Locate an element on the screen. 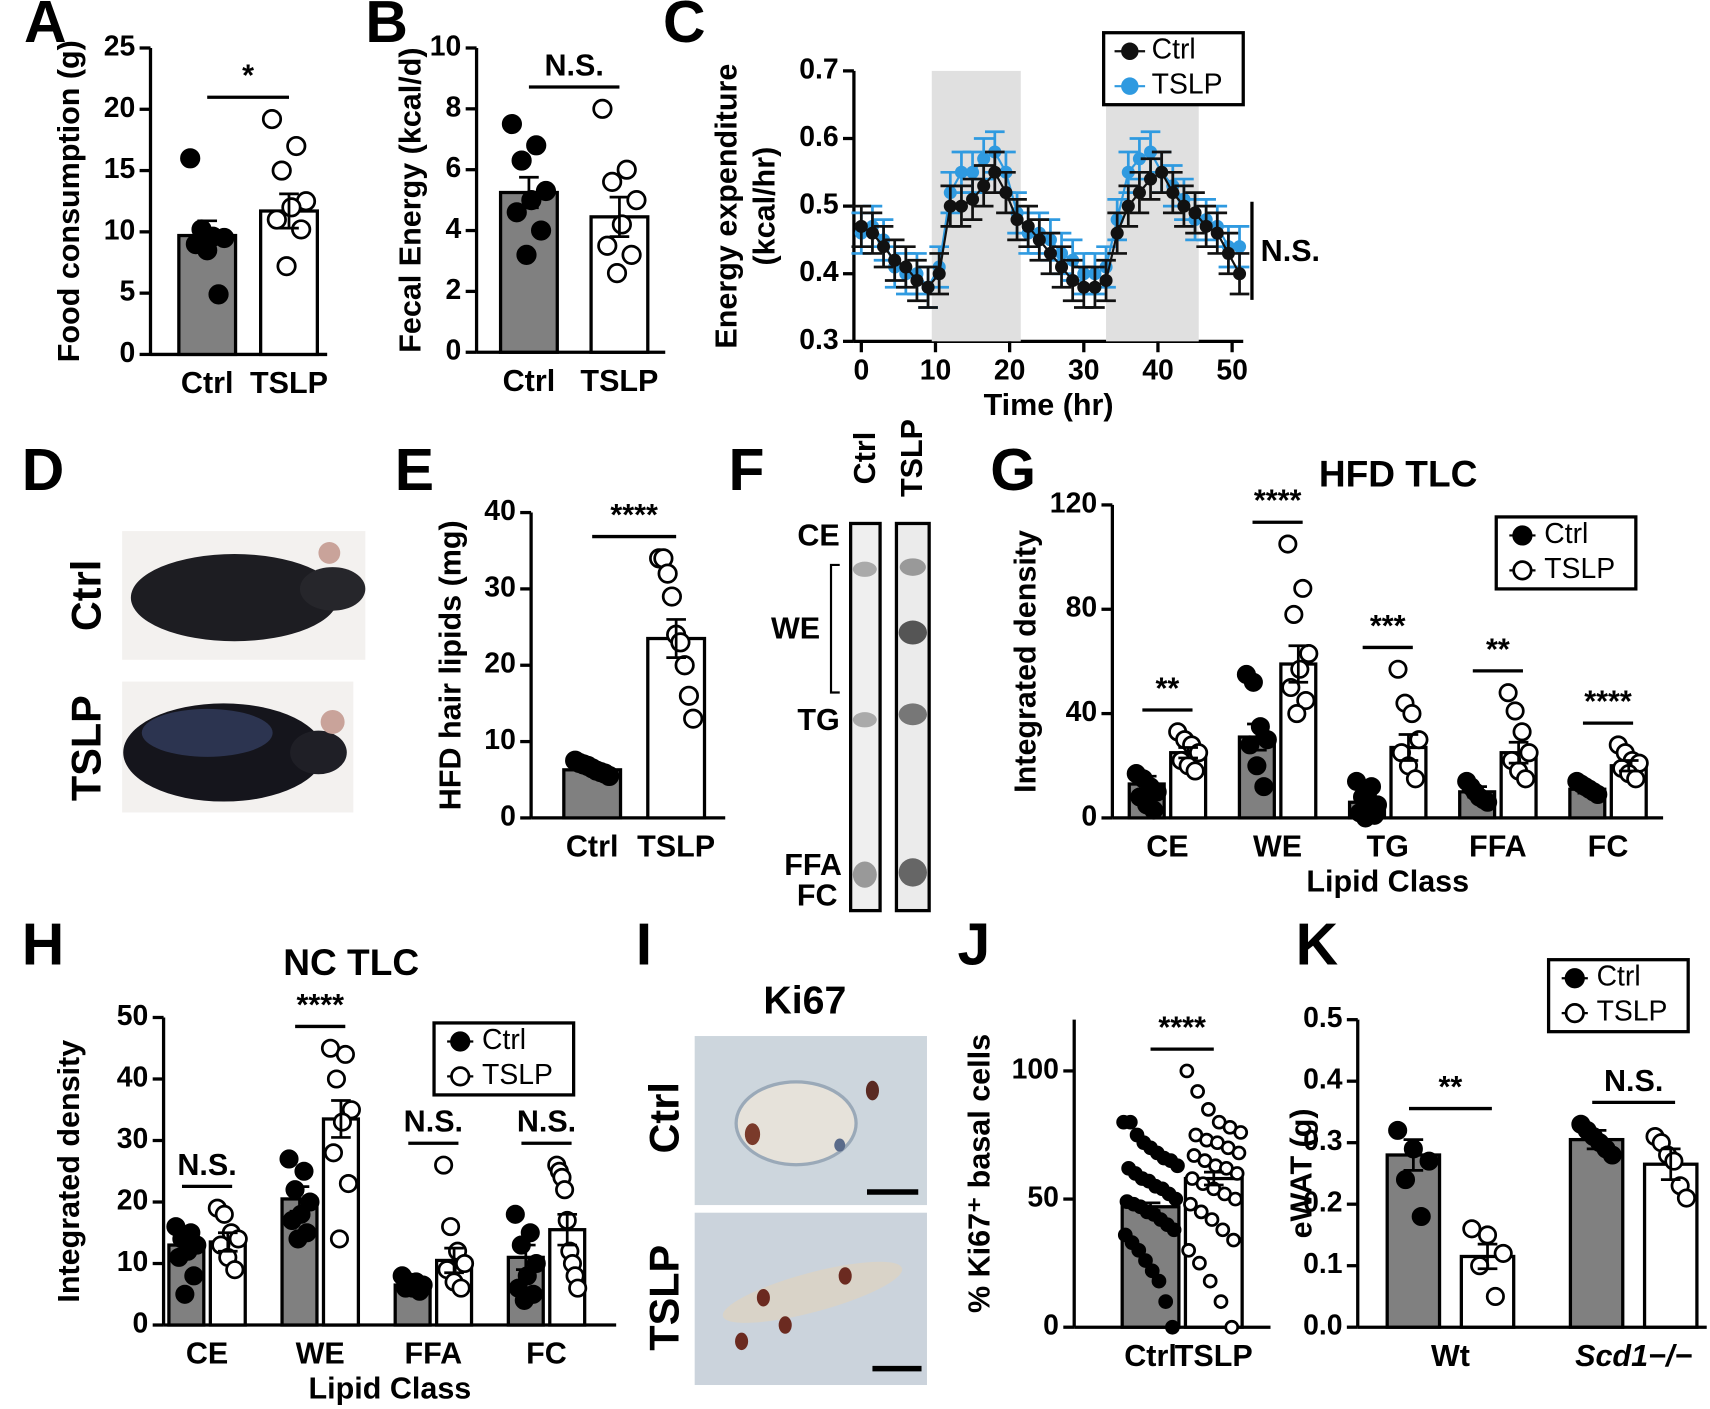 The image size is (1710, 1409). y-axis-label: eWAT (g) is located at coordinates (1301, 1173).